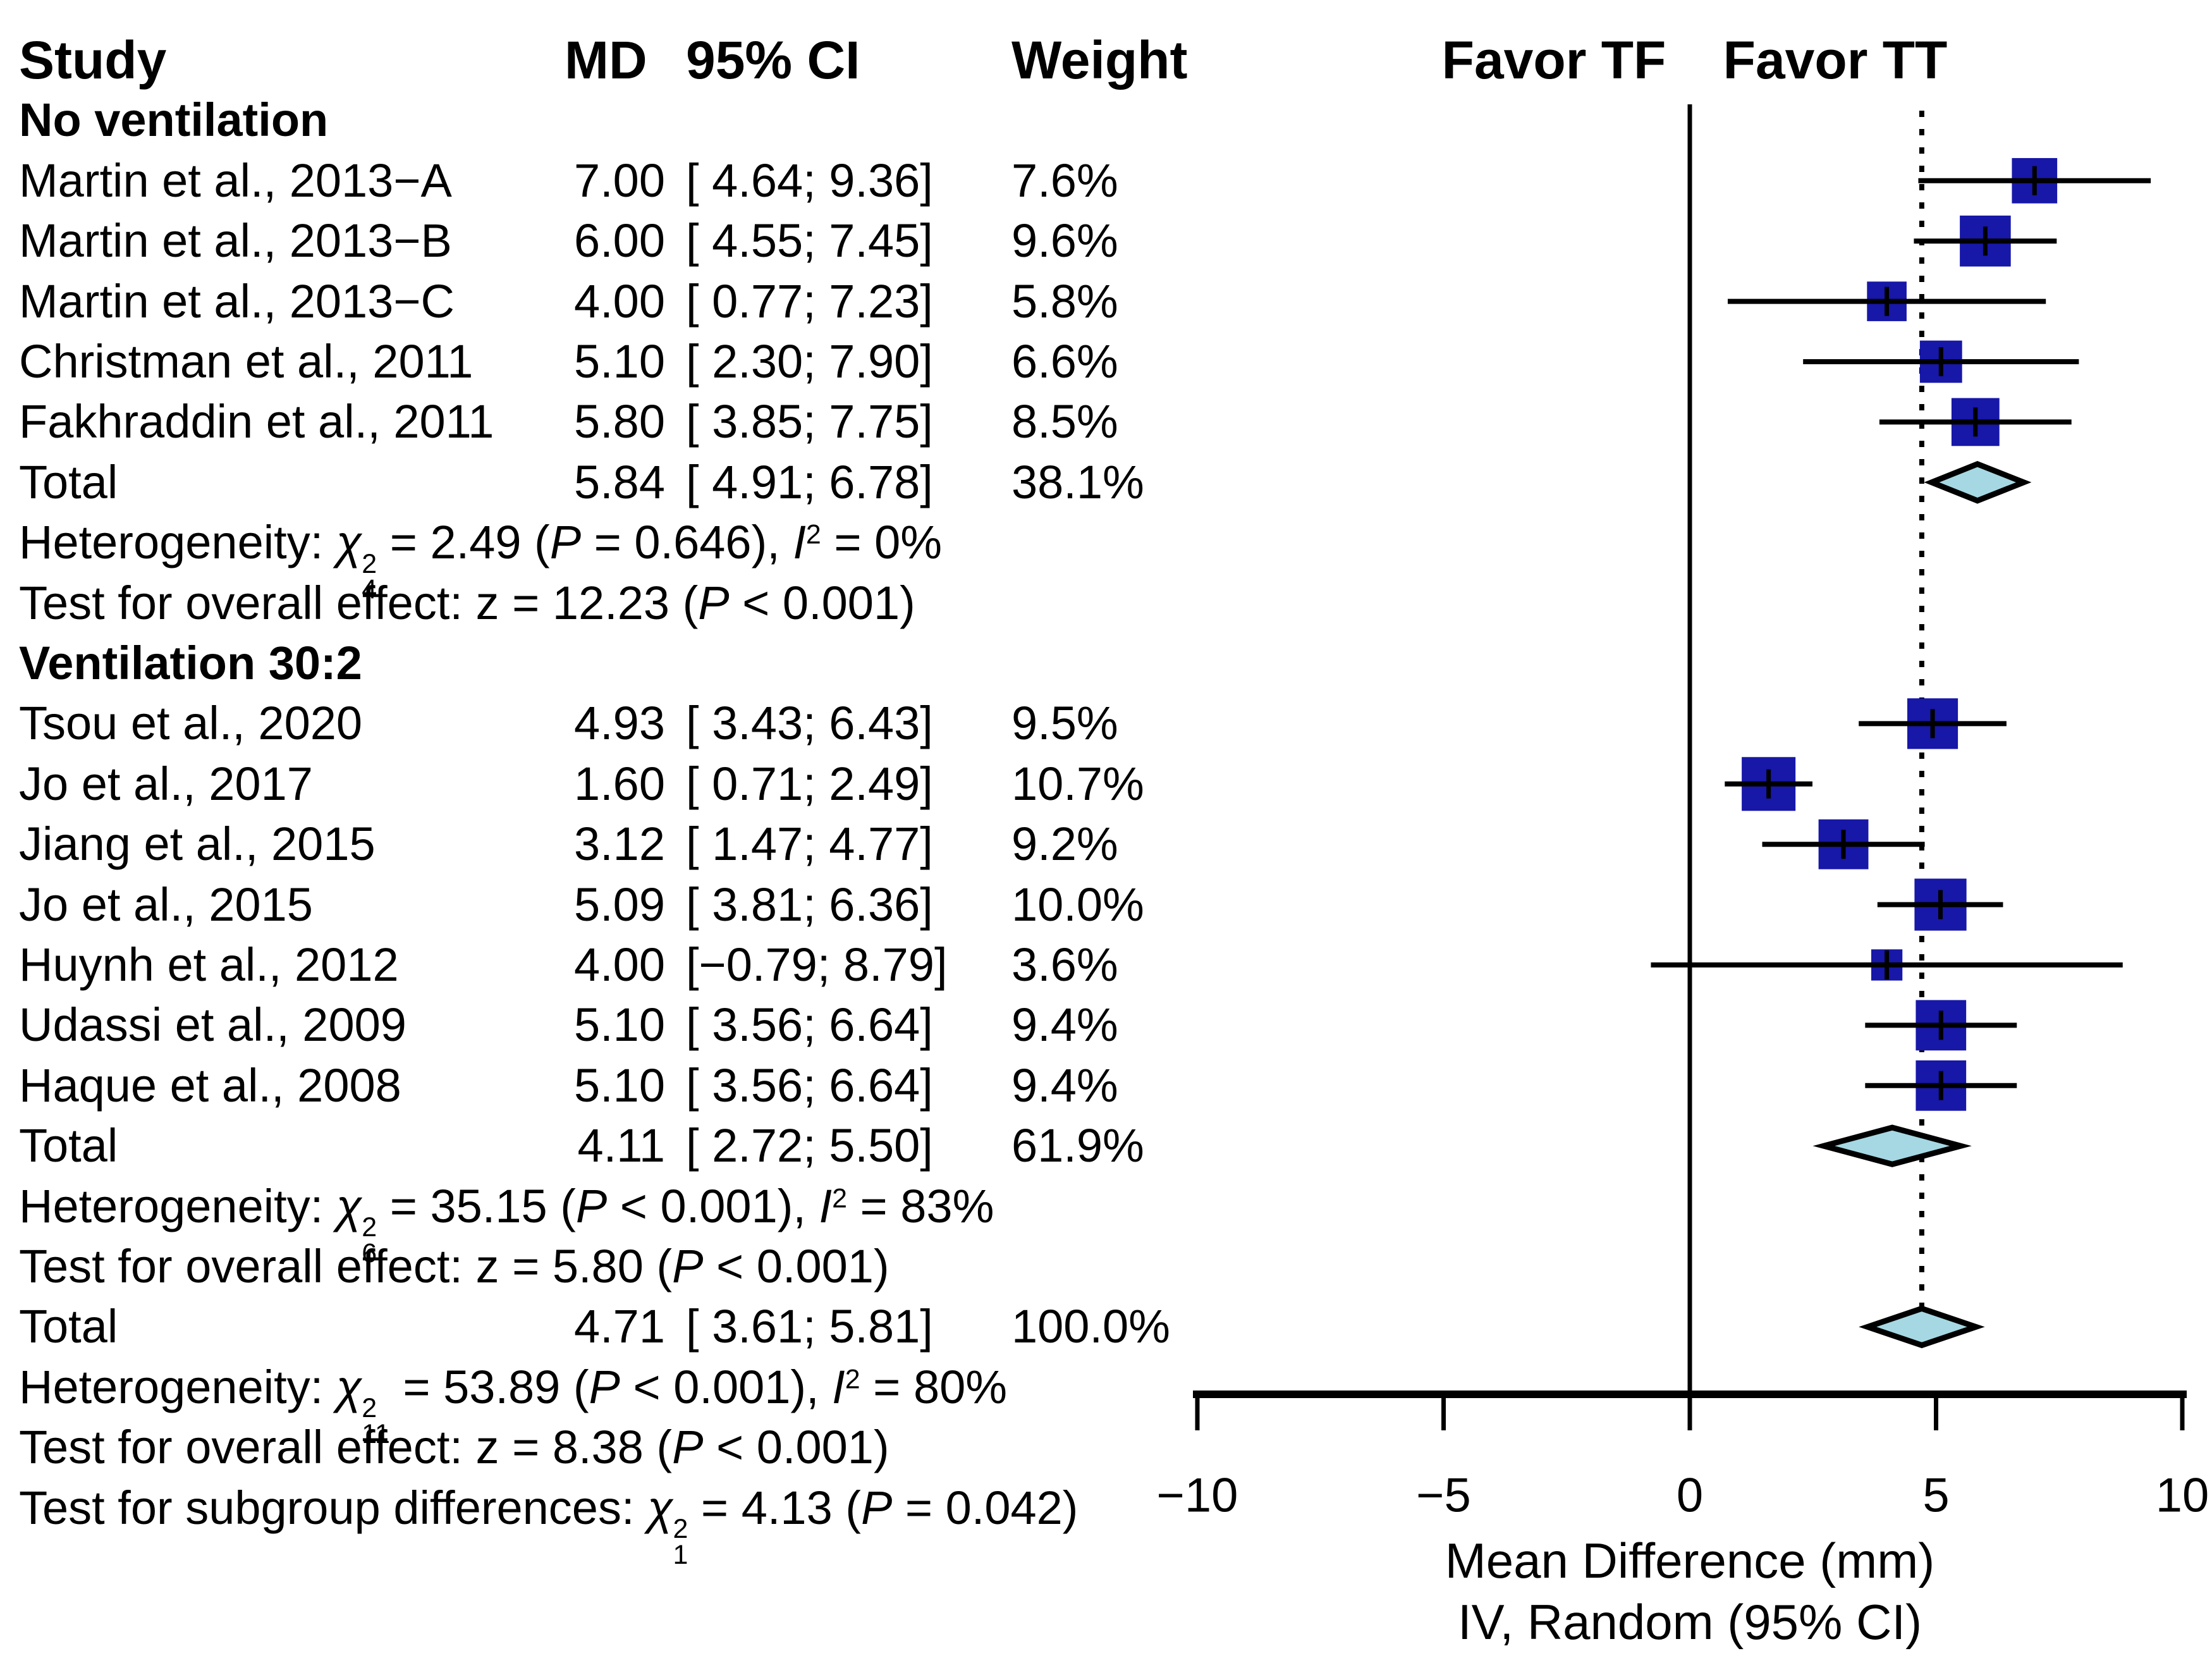 This screenshot has height=1670, width=2212. Describe the element at coordinates (1064, 301) in the screenshot. I see `weight-value: 5.8%` at that location.